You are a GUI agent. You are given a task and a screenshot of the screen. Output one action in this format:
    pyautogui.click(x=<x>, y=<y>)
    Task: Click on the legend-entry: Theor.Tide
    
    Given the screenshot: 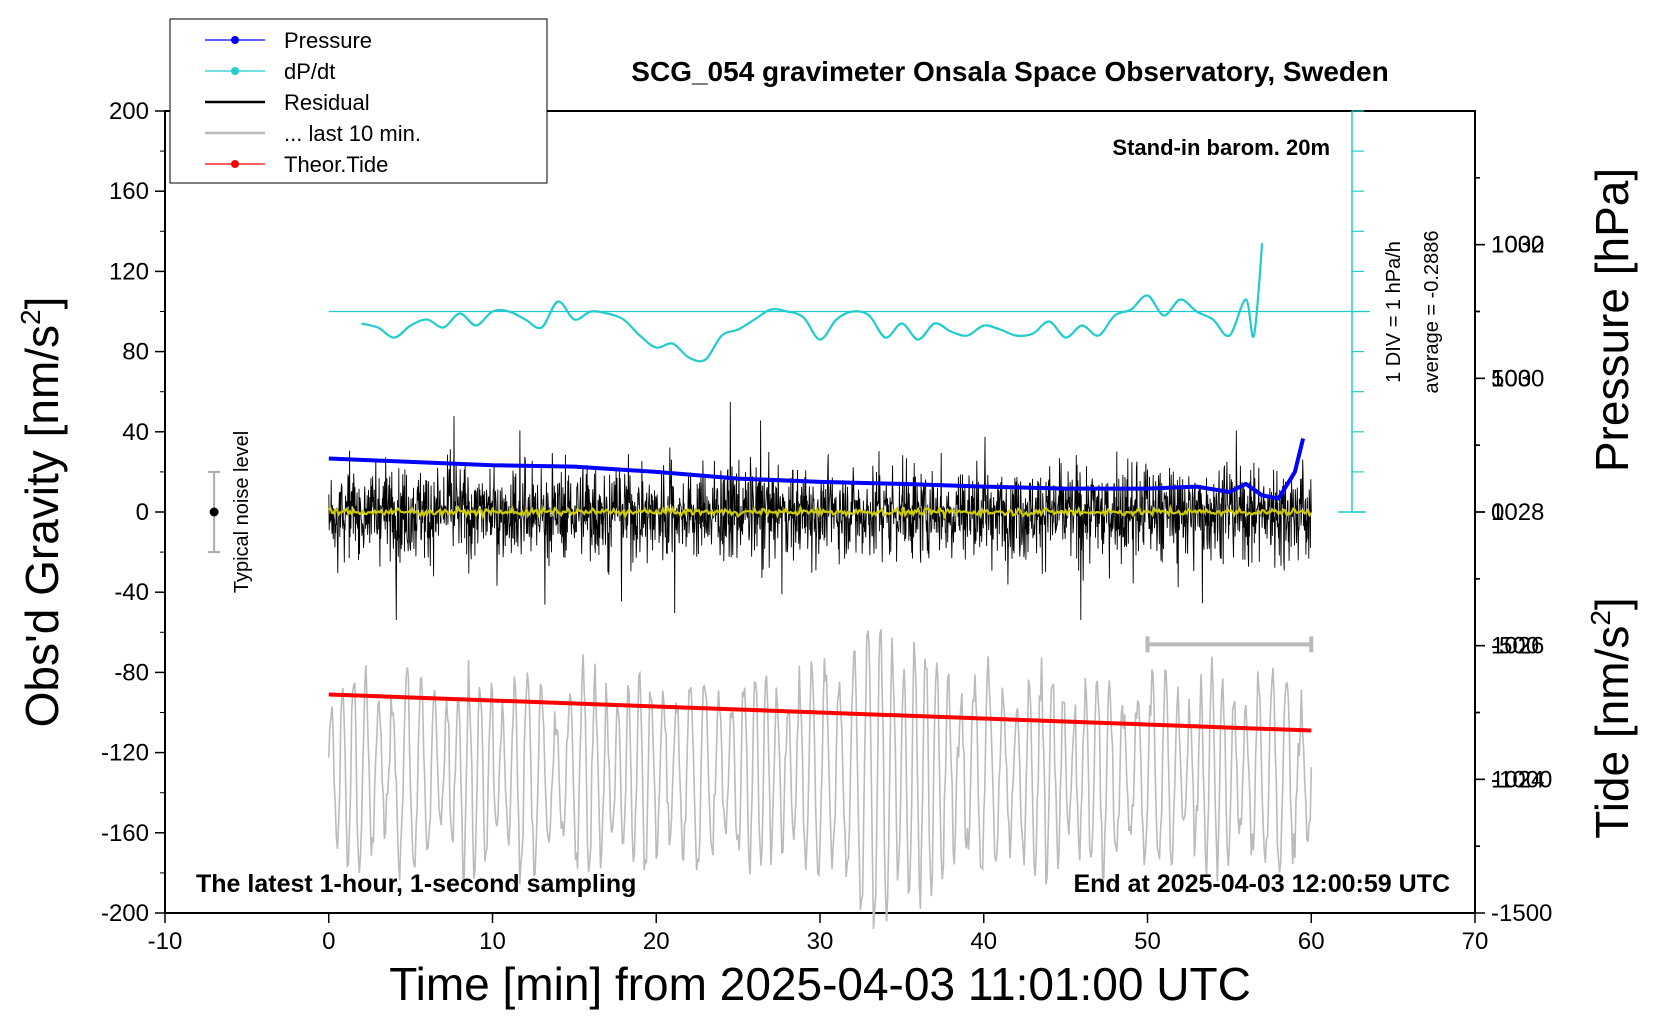 What is the action you would take?
    pyautogui.click(x=296, y=164)
    